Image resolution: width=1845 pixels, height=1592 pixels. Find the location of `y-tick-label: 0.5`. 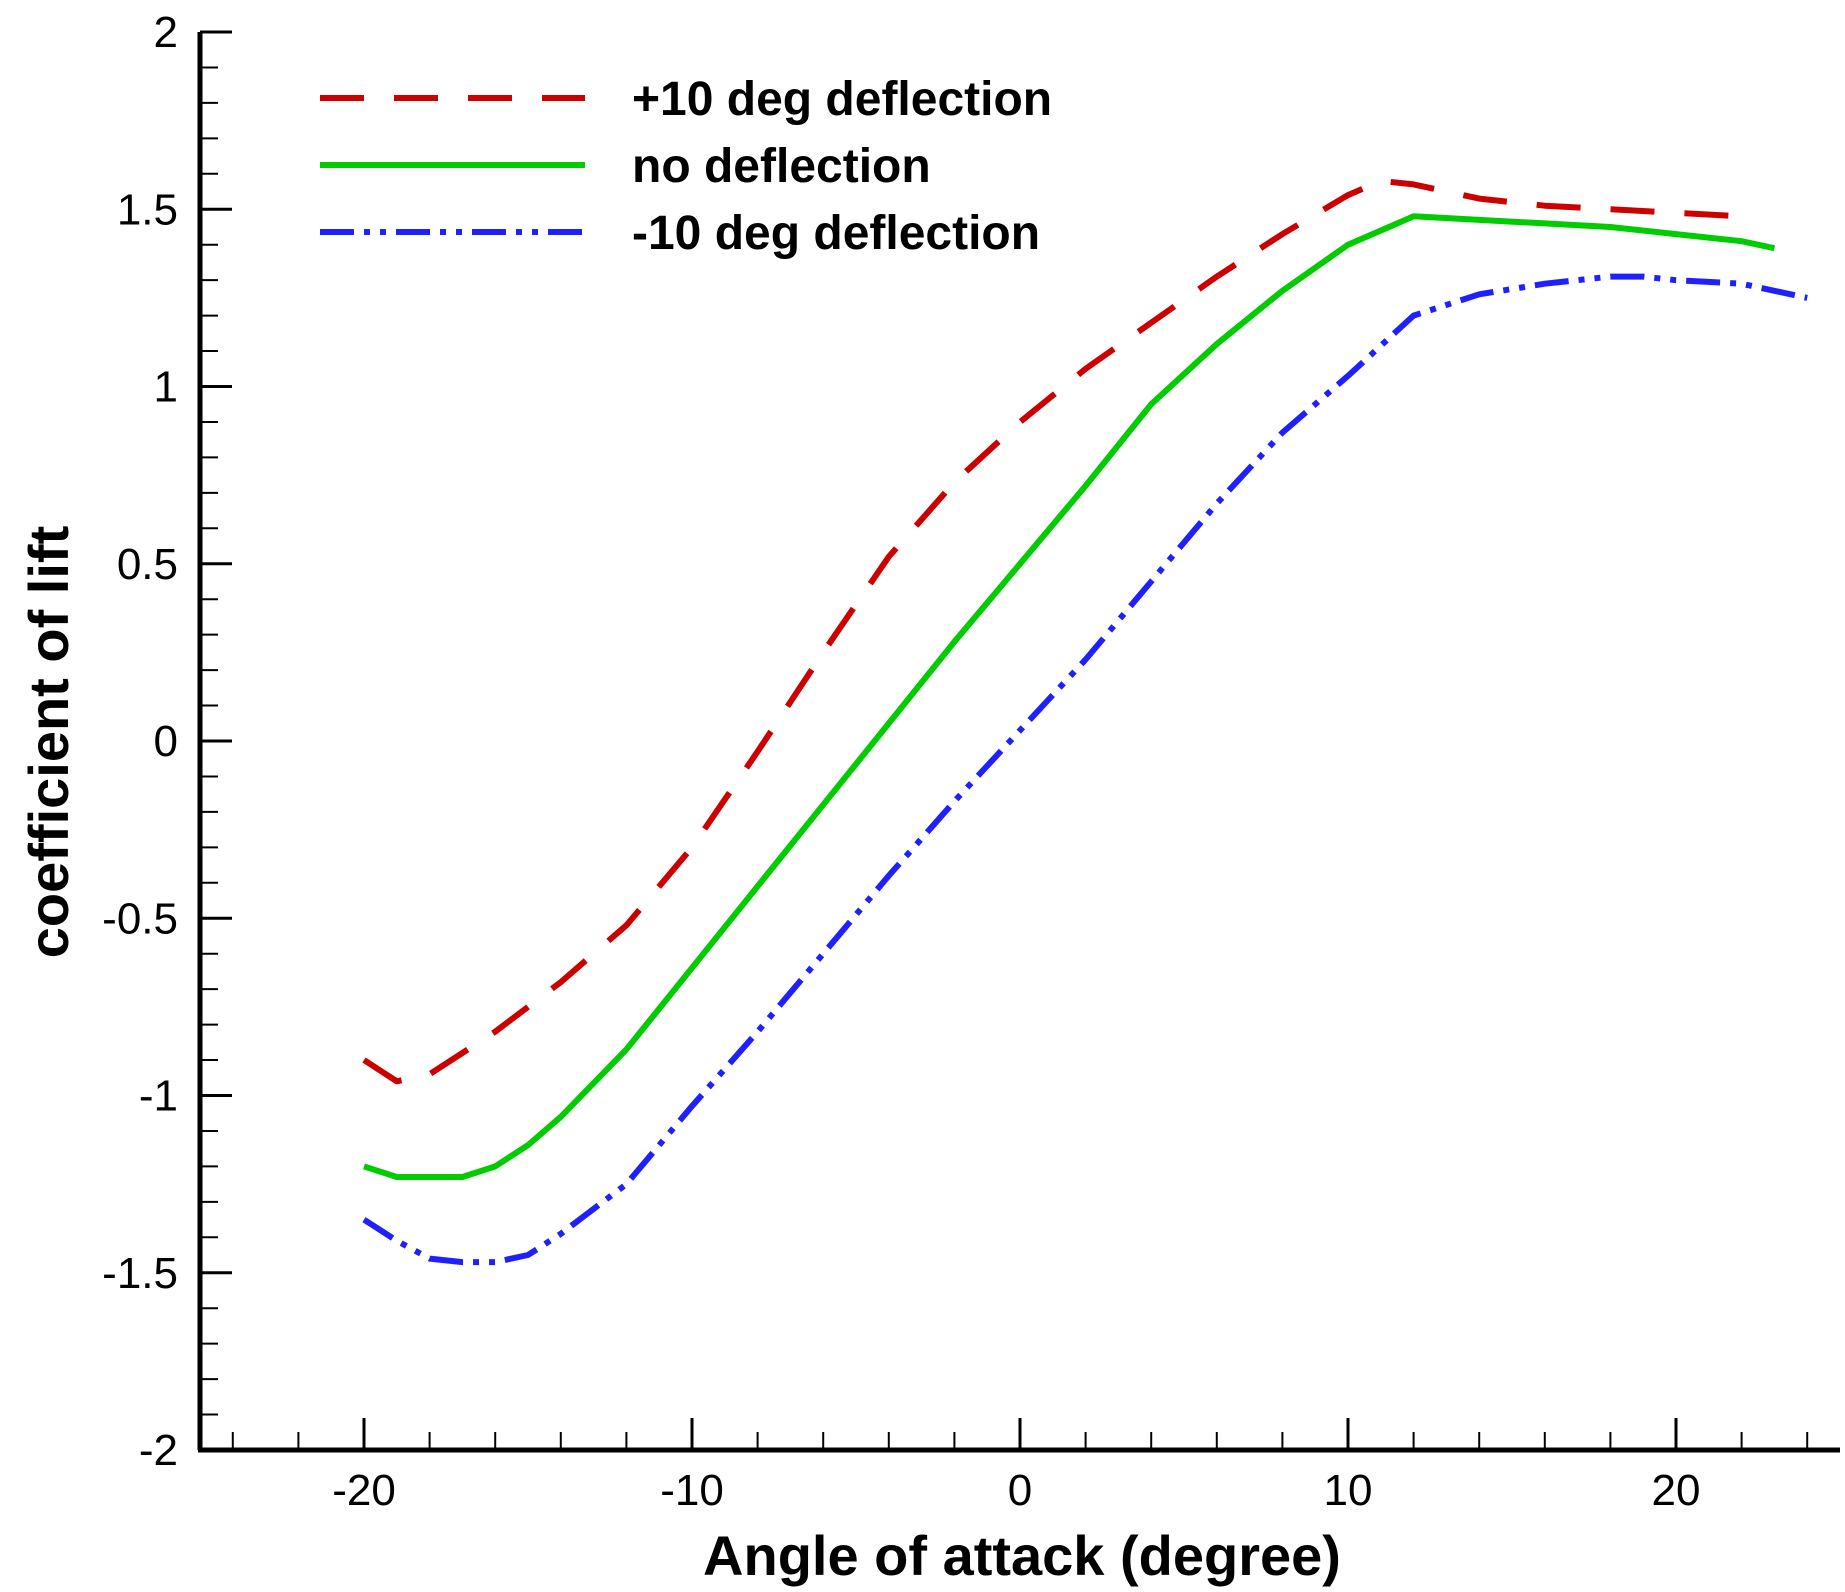

y-tick-label: 0.5 is located at coordinates (147, 564).